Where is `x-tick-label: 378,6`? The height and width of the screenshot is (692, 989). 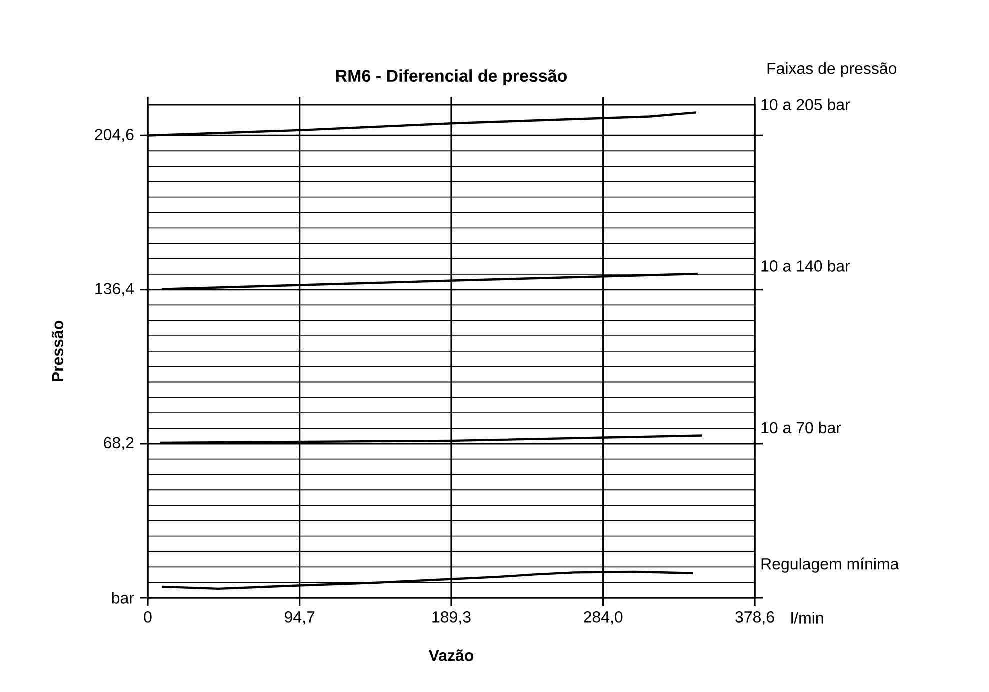 x-tick-label: 378,6 is located at coordinates (755, 618).